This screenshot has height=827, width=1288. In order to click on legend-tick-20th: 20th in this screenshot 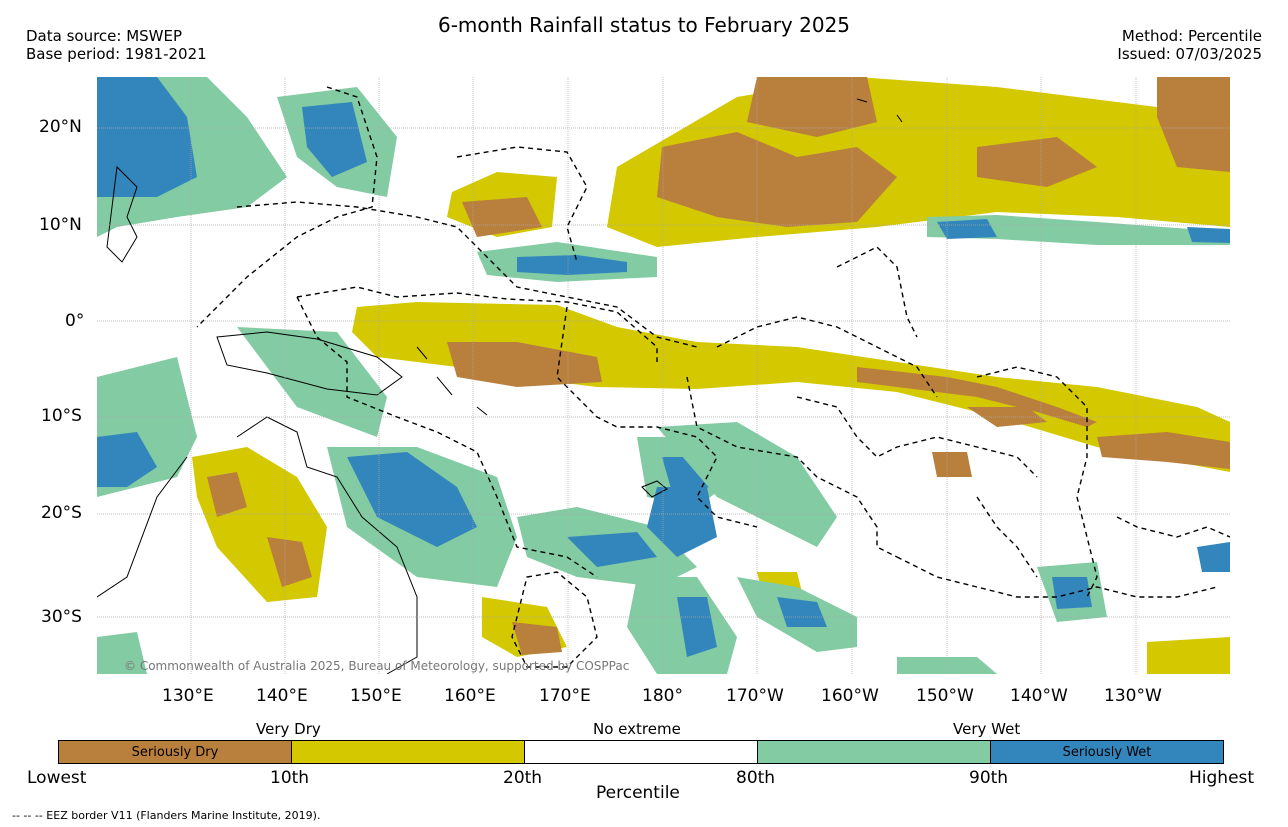, I will do `click(523, 778)`.